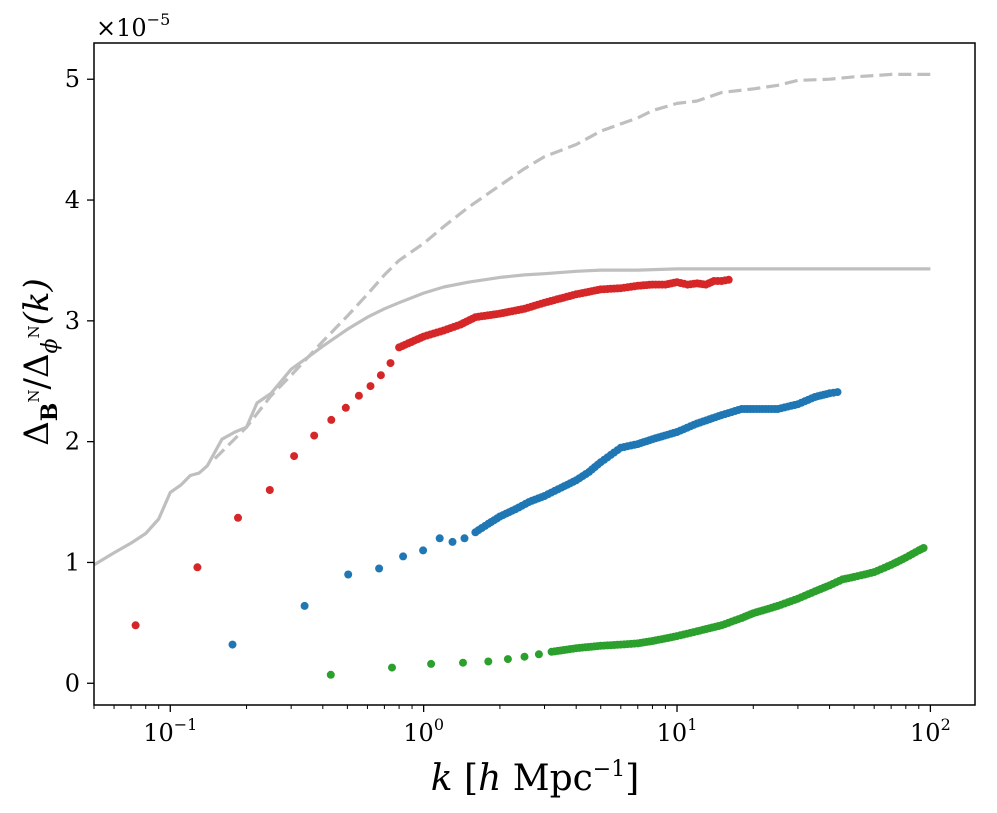 The width and height of the screenshot is (997, 813). What do you see at coordinates (423, 731) in the screenshot?
I see `x-tick-label: 10⁰` at bounding box center [423, 731].